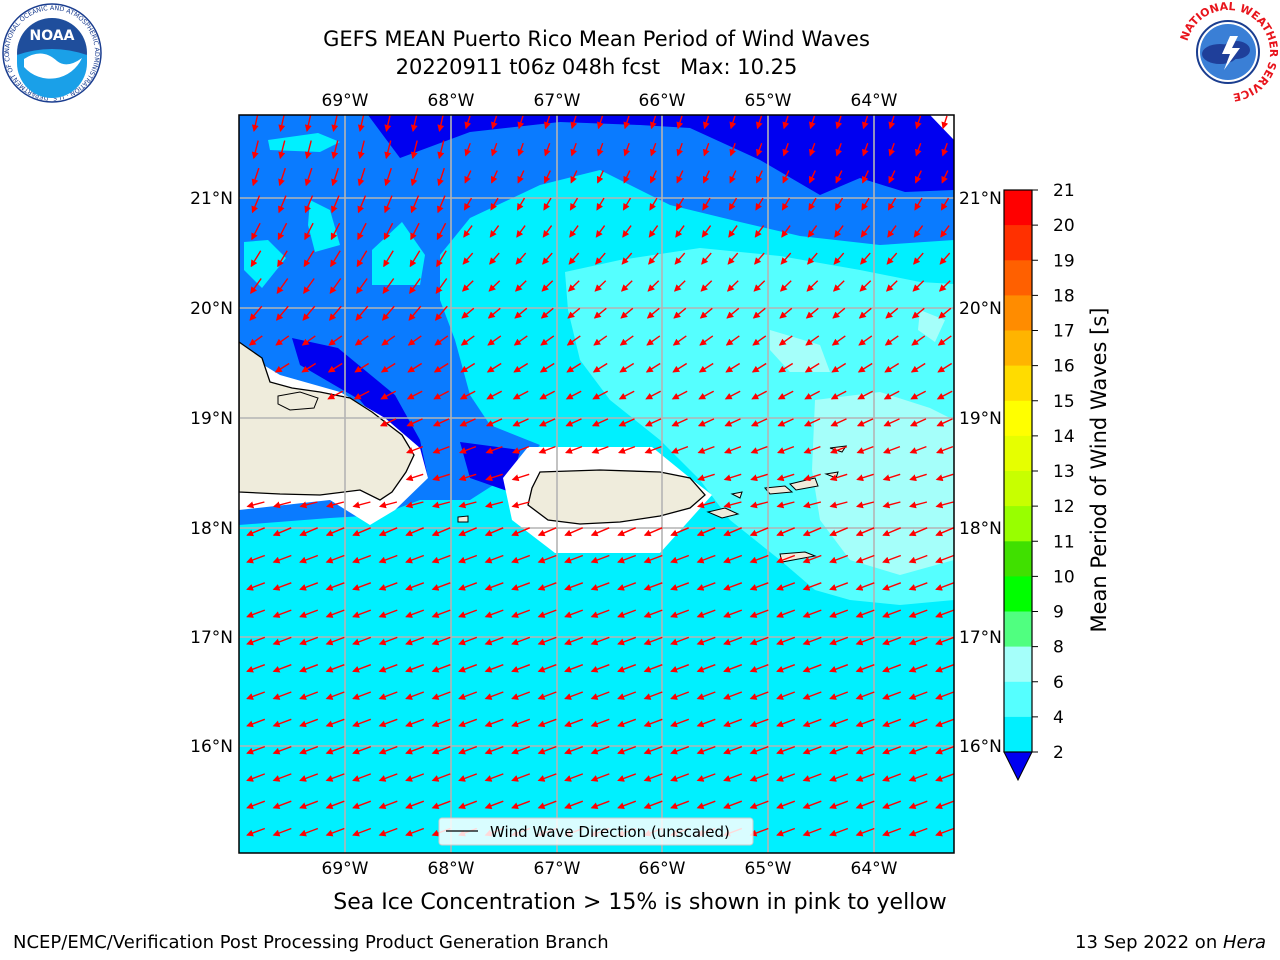  Describe the element at coordinates (1099, 470) in the screenshot. I see `colorbar-label: Mean Period of Wind Waves [s]` at that location.